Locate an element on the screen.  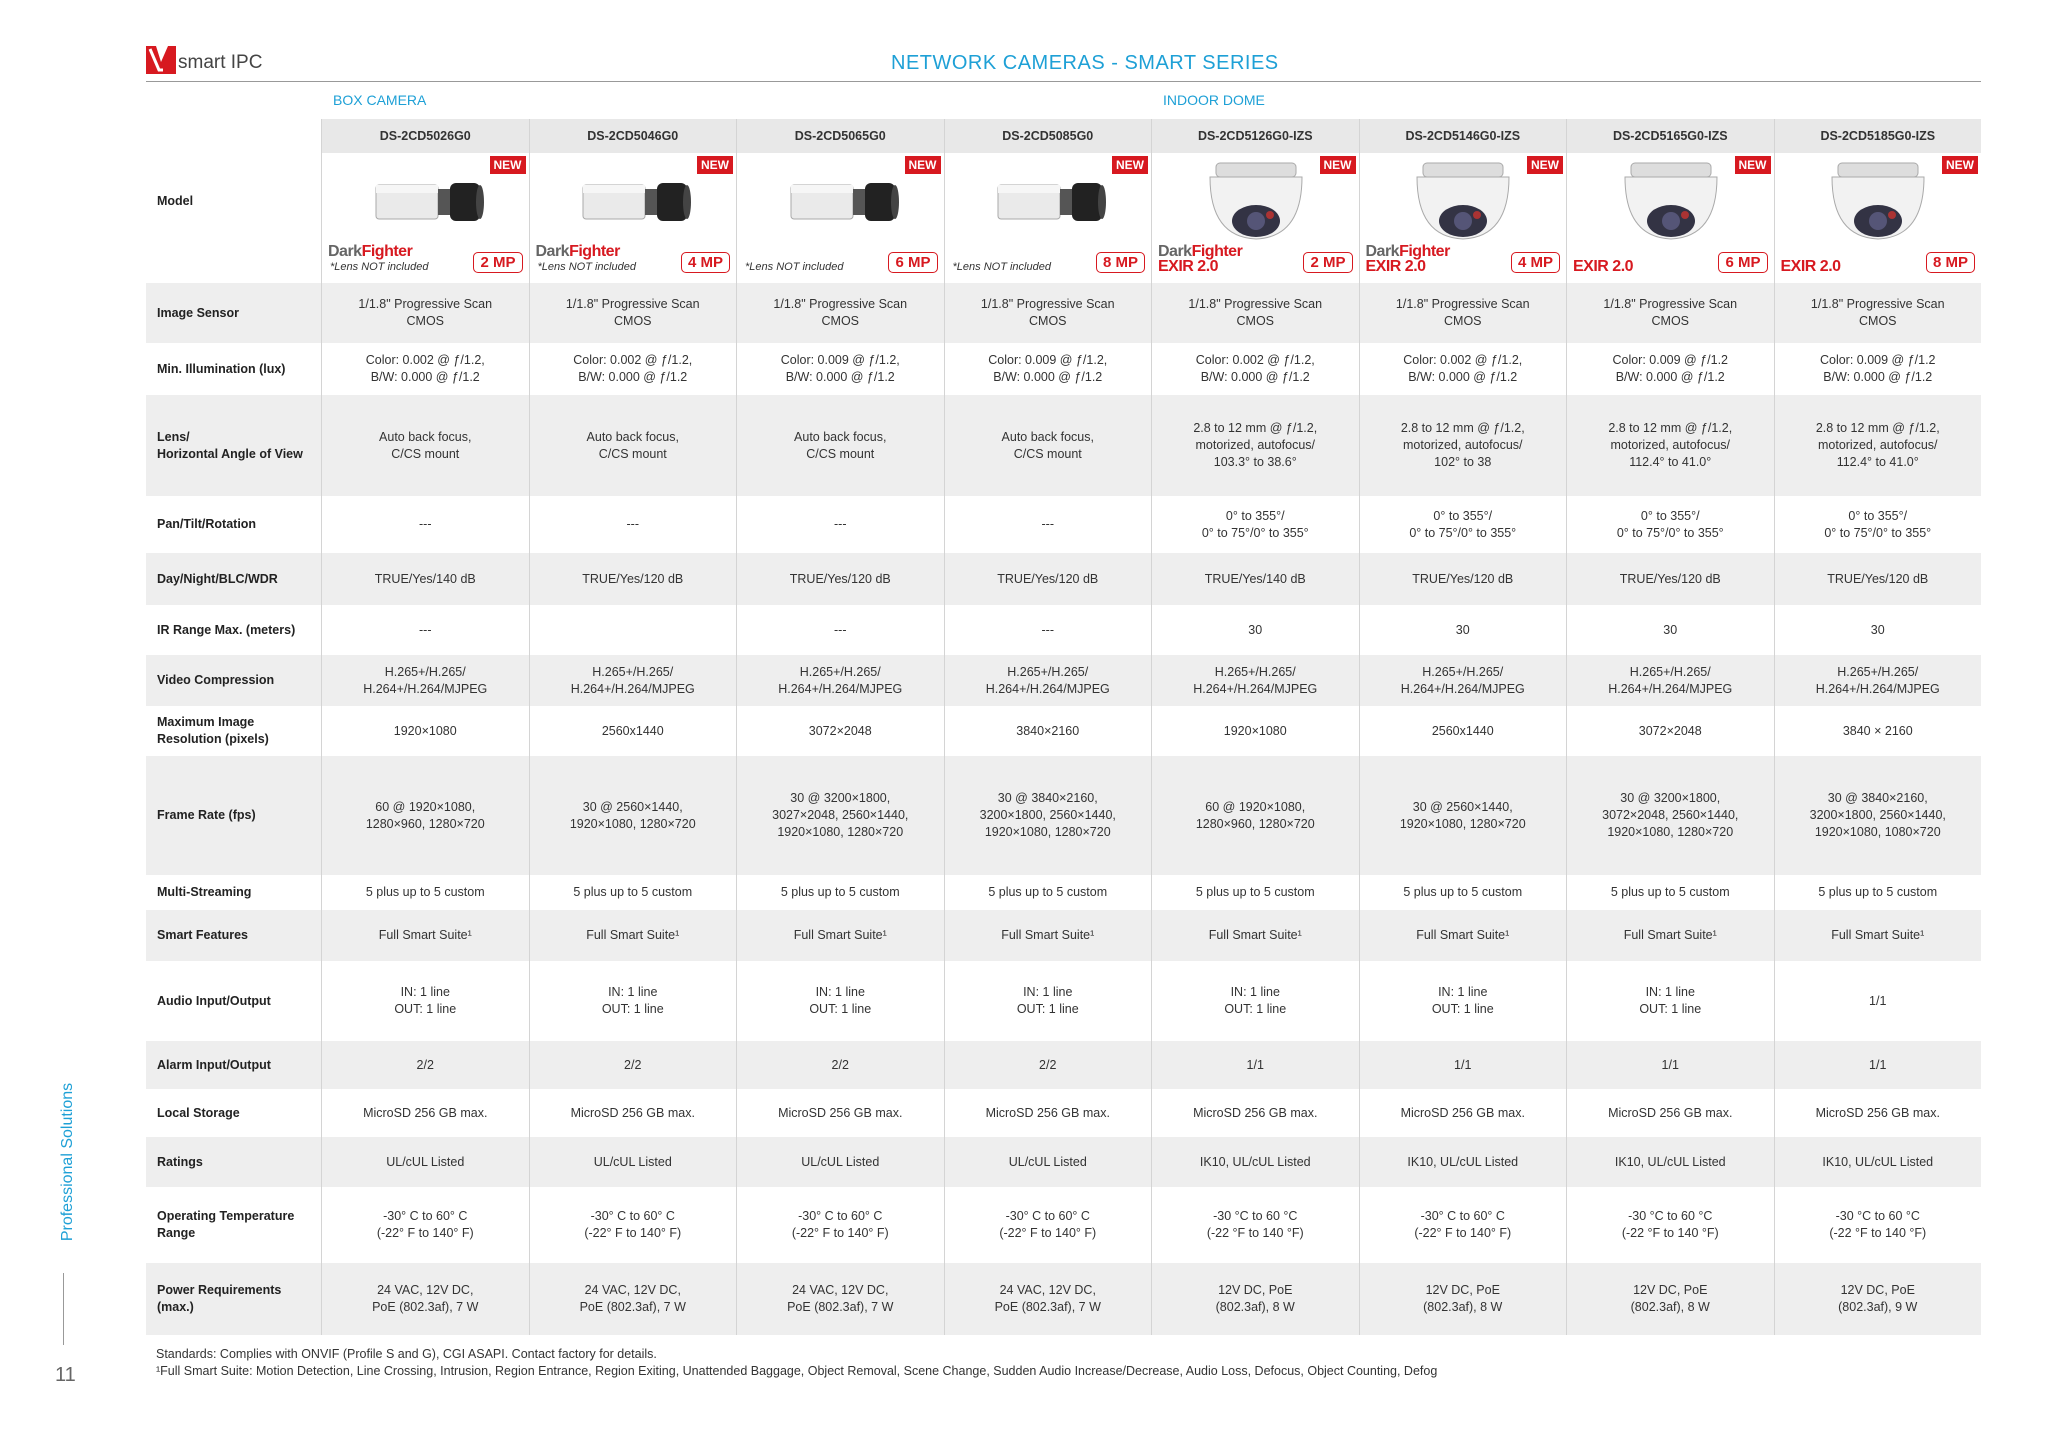
model-image-cell: NEW 8 MP EXIR 2.0 is located at coordinates (1877, 218).